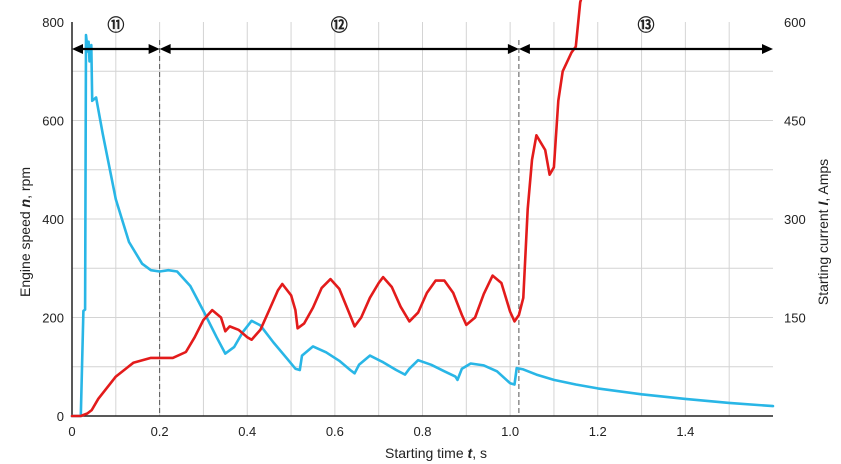 This screenshot has height=464, width=841. What do you see at coordinates (25, 203) in the screenshot?
I see `y-left-axis-title-var: n` at bounding box center [25, 203].